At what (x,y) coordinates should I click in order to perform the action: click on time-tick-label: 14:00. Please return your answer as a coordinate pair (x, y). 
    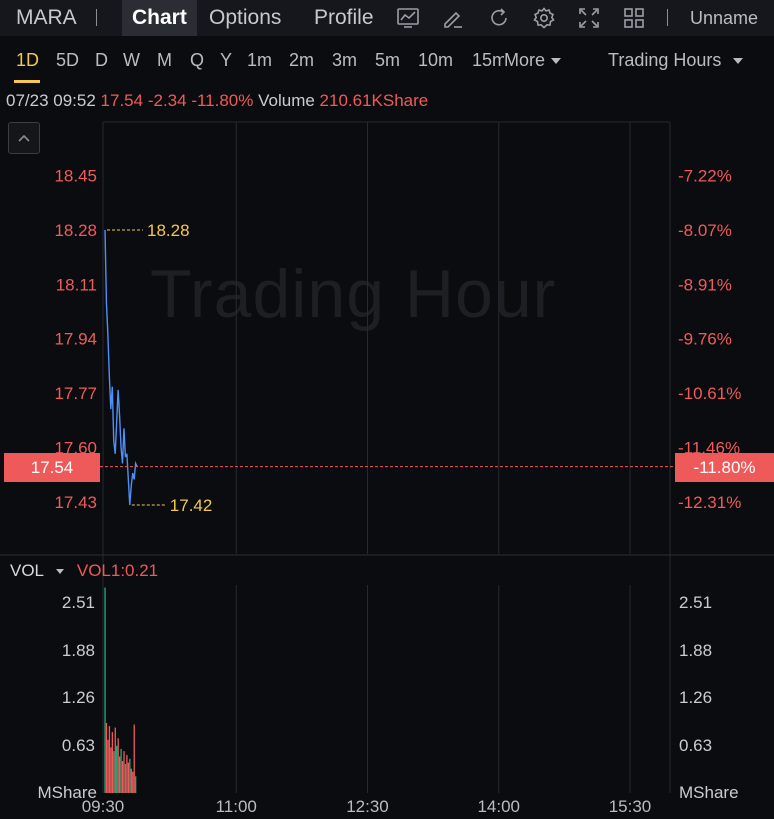
    Looking at the image, I should click on (498, 806).